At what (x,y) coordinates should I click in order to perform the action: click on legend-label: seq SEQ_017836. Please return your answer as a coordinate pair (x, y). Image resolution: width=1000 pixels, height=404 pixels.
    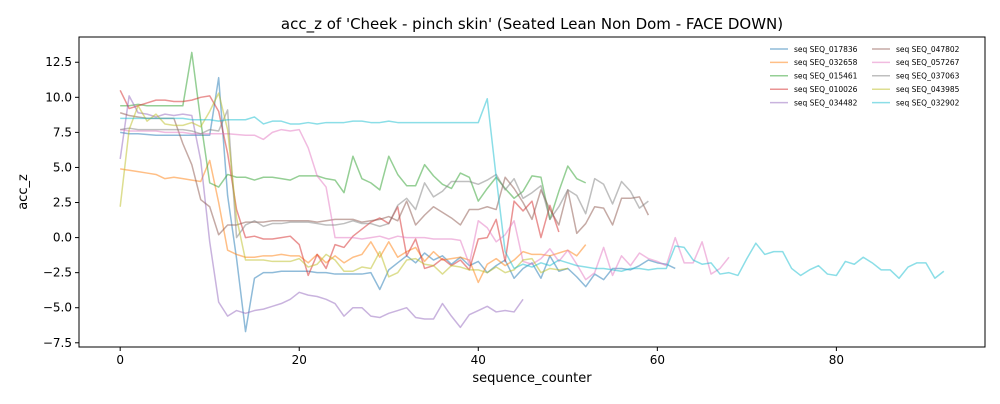
    Looking at the image, I should click on (826, 49).